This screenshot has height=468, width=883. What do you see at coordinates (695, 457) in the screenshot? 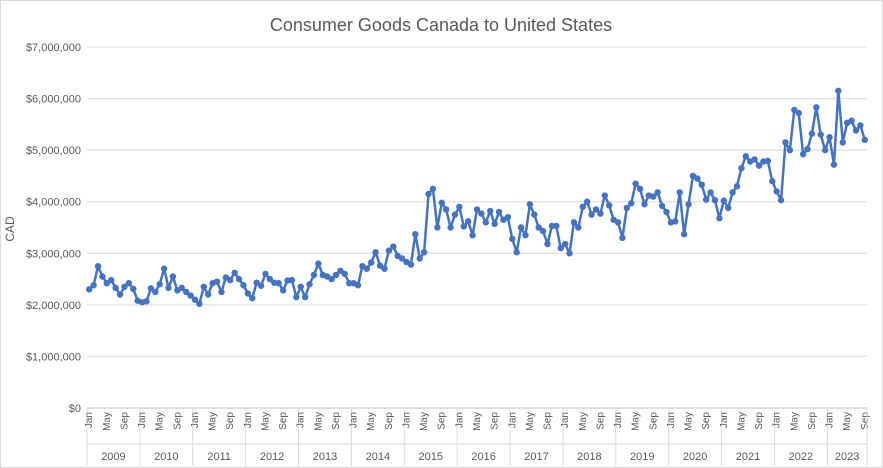
I see `x-year-label: 2020` at bounding box center [695, 457].